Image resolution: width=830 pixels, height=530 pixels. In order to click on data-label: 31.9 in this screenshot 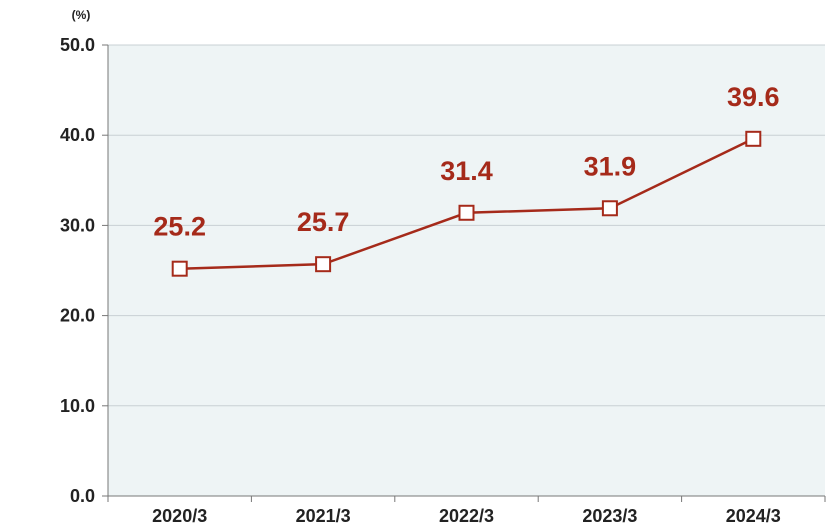, I will do `click(610, 166)`.